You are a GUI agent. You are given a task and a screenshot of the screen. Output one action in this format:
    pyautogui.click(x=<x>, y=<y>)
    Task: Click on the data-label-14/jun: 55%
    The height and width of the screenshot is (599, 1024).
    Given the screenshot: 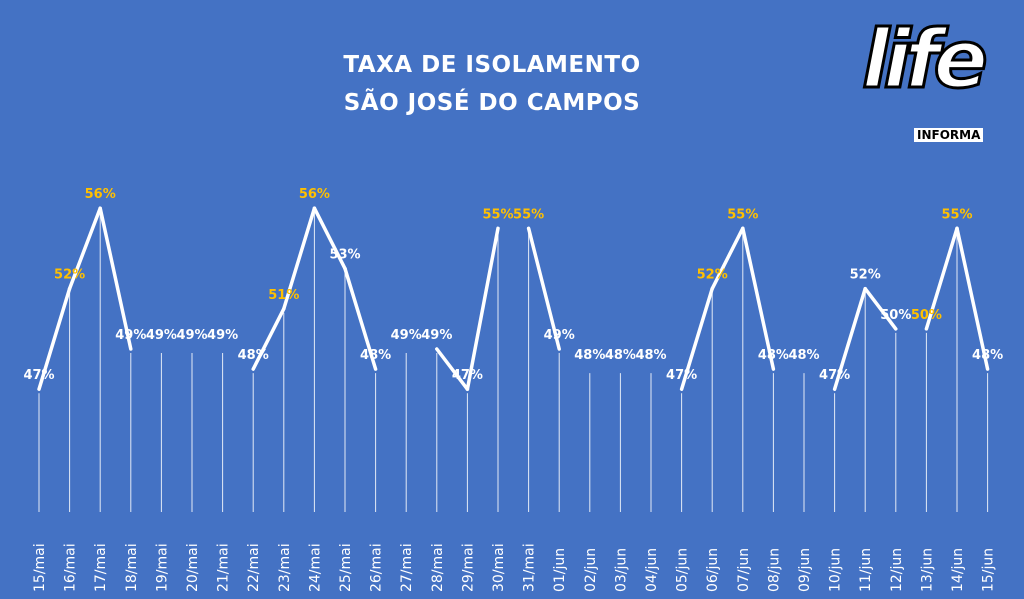 What is the action you would take?
    pyautogui.click(x=956, y=214)
    